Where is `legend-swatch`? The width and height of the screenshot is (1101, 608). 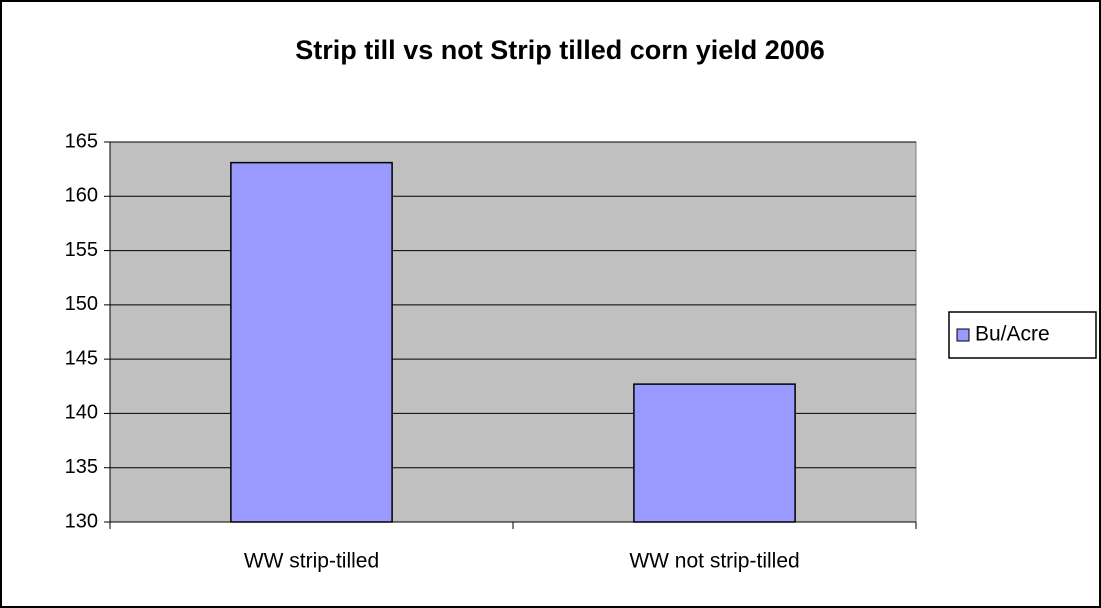 legend-swatch is located at coordinates (963, 335).